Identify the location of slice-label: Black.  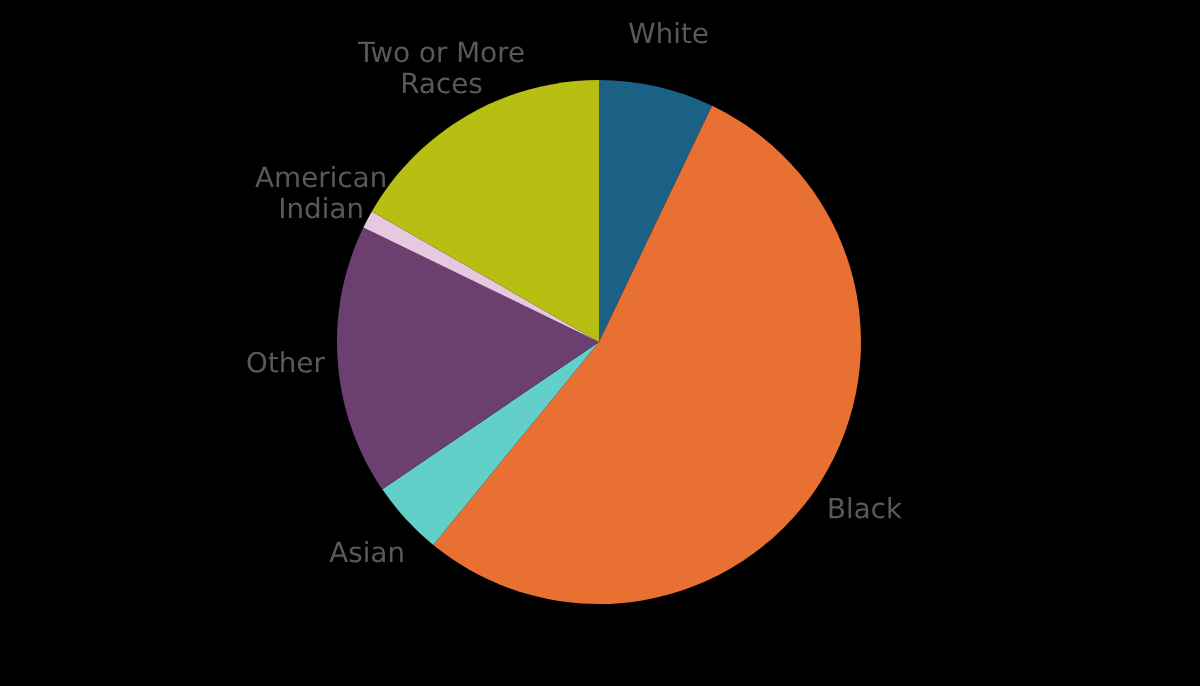
(865, 508).